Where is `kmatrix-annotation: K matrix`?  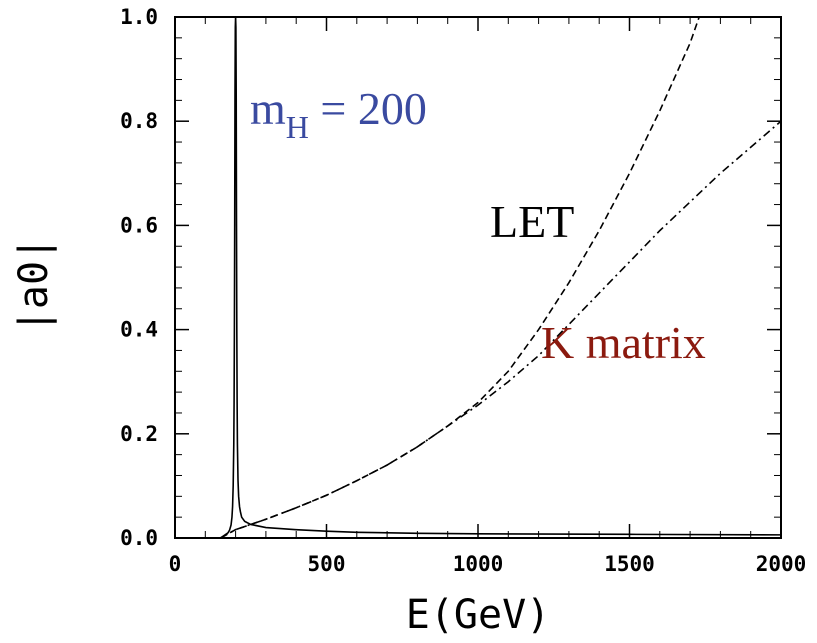
kmatrix-annotation: K matrix is located at coordinates (623, 342).